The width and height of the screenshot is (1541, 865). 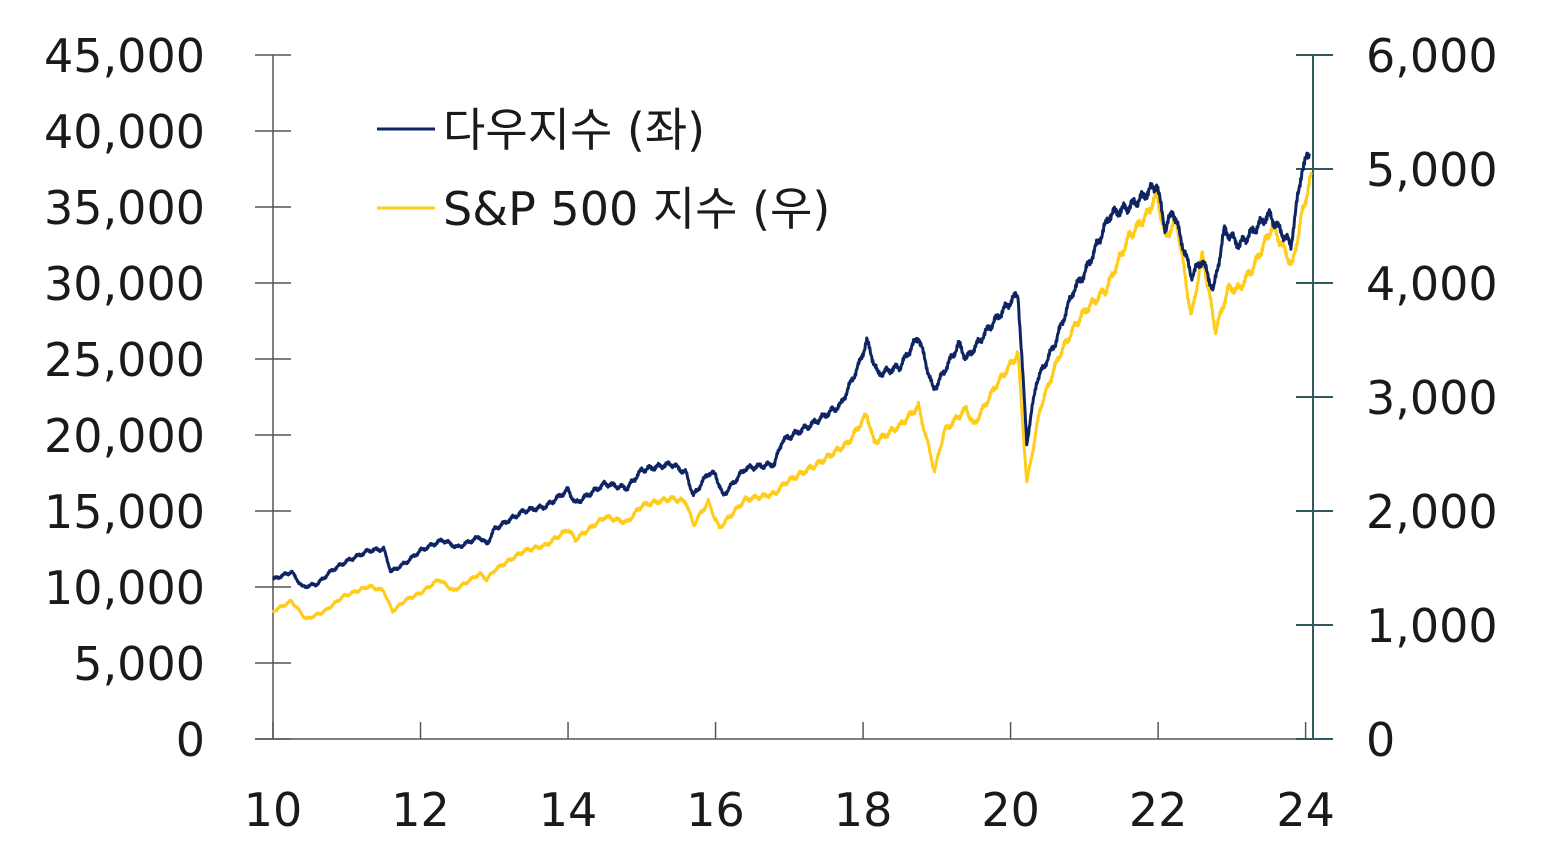 I want to click on right-y-tick-label: 2,000, so click(x=1432, y=512).